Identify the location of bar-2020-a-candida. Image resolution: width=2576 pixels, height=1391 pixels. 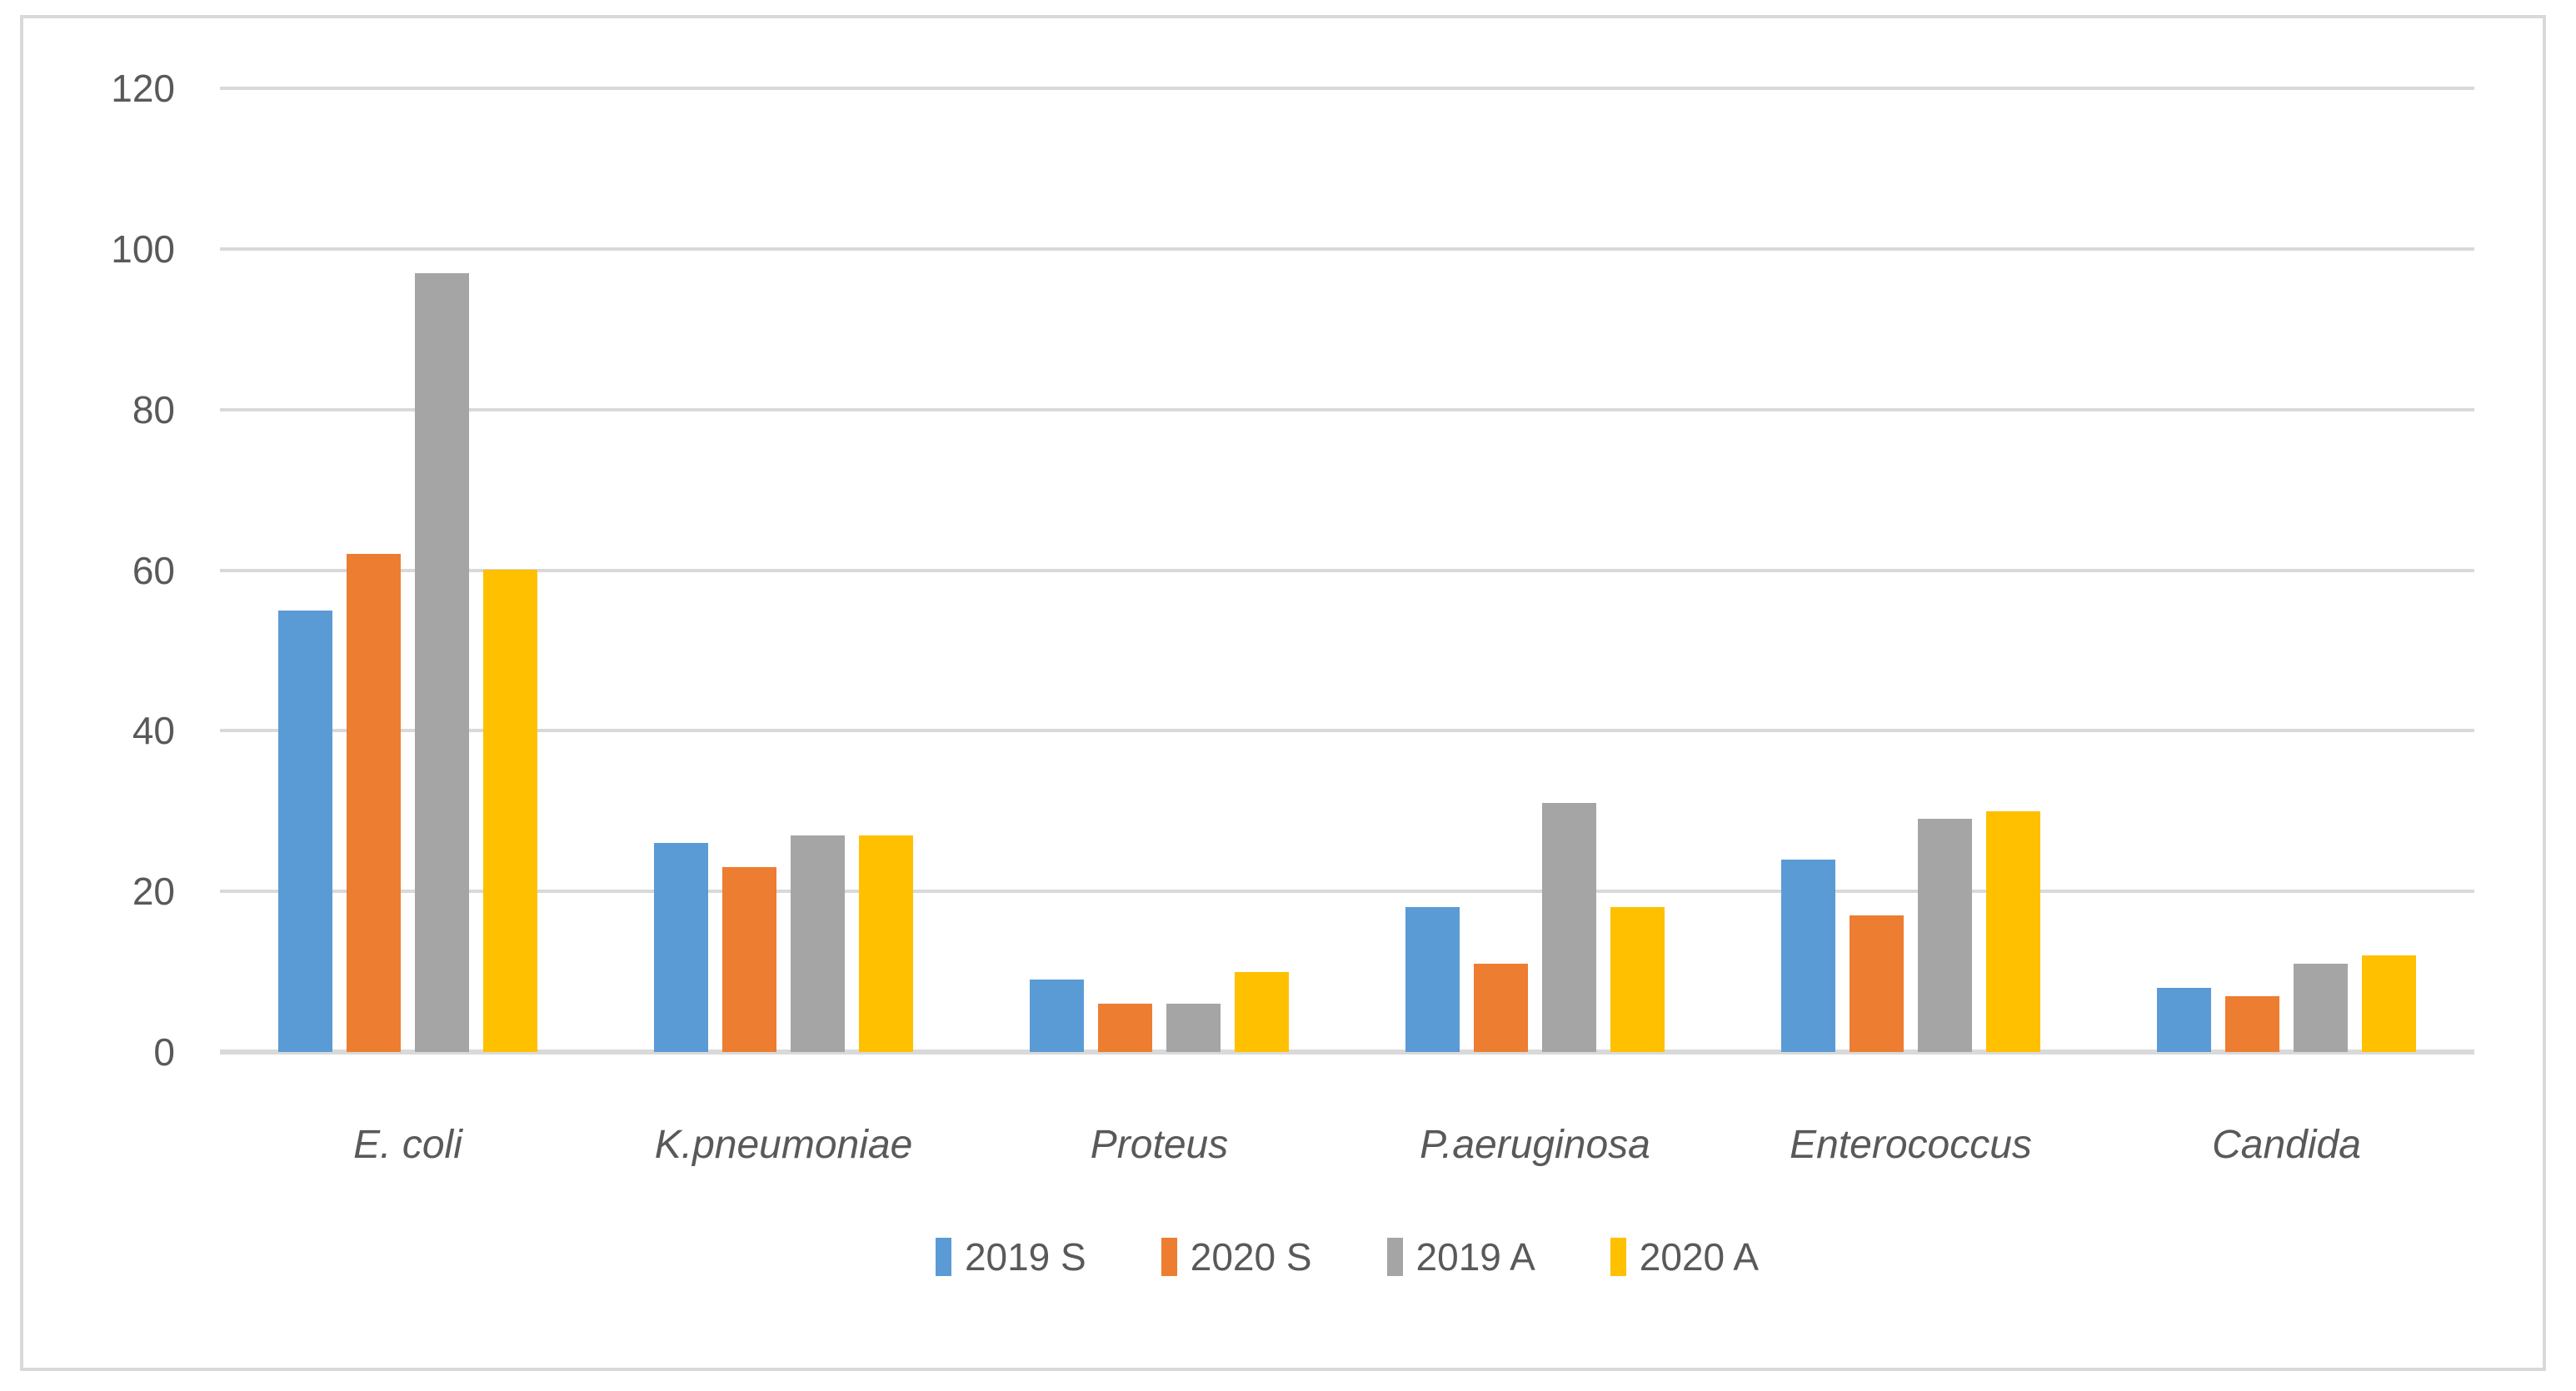
(2389, 1003).